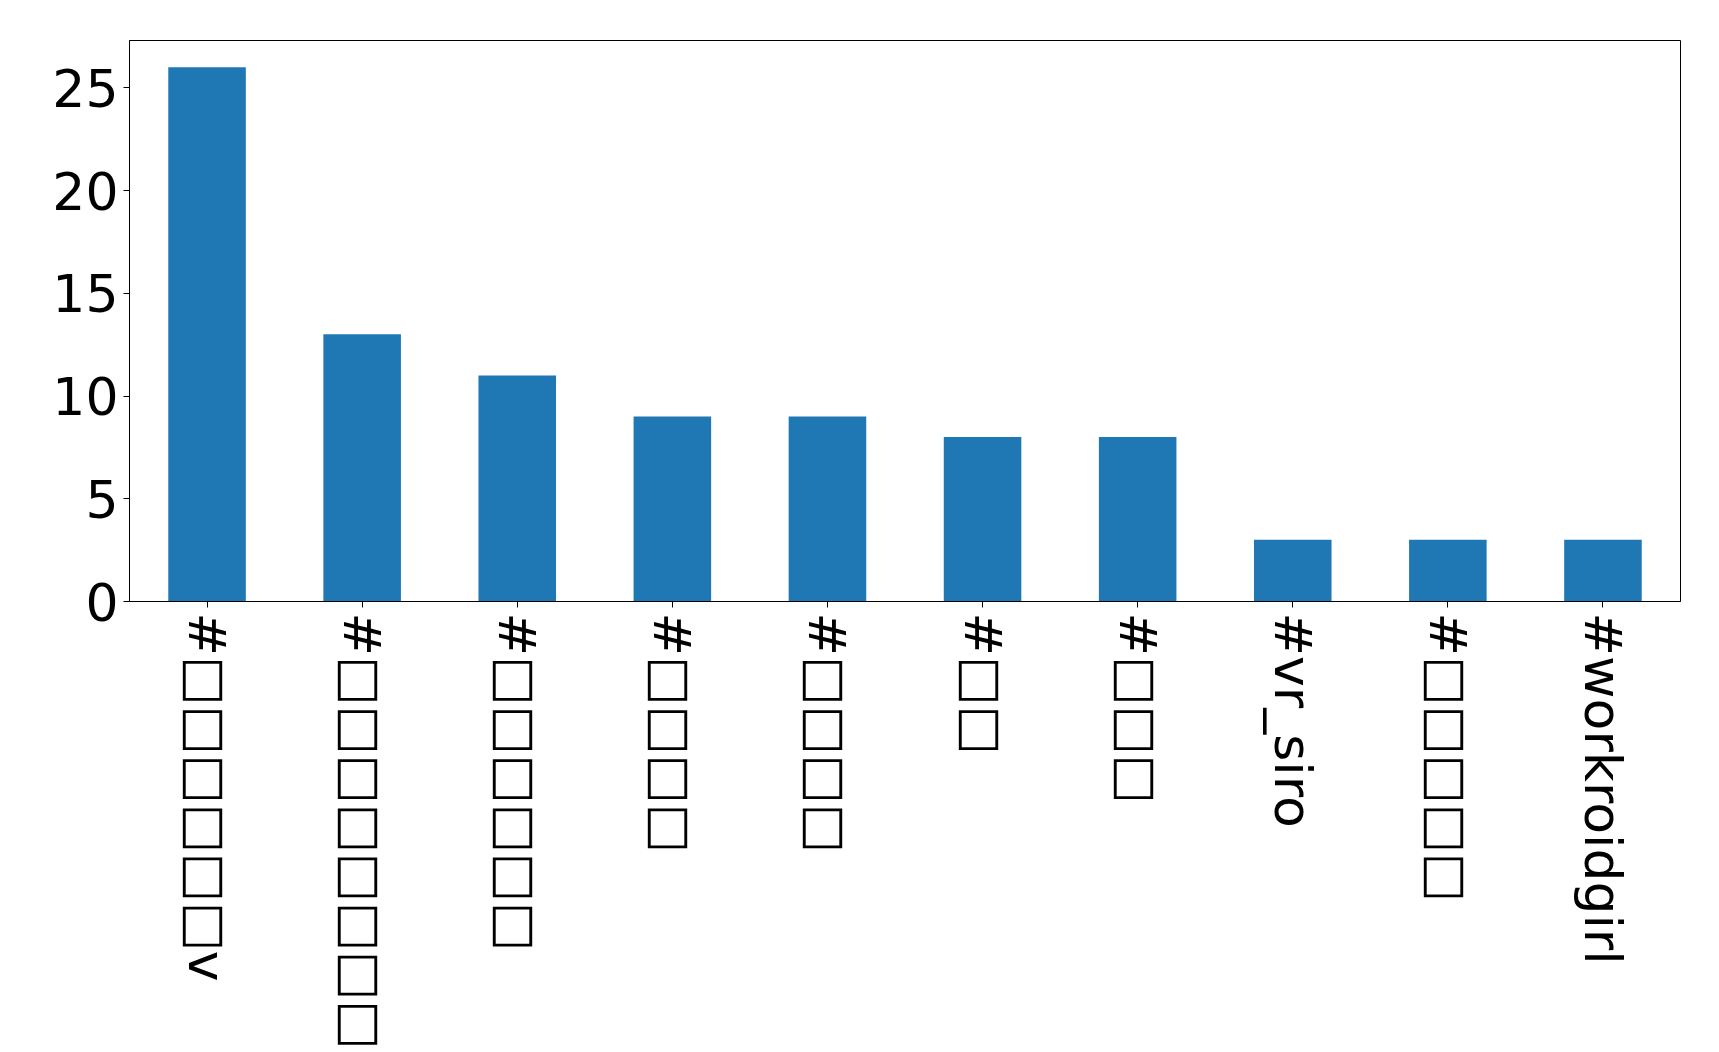 Image resolution: width=1719 pixels, height=1052 pixels. What do you see at coordinates (207, 797) in the screenshot?
I see `x-tick-label: #□□□□□□v` at bounding box center [207, 797].